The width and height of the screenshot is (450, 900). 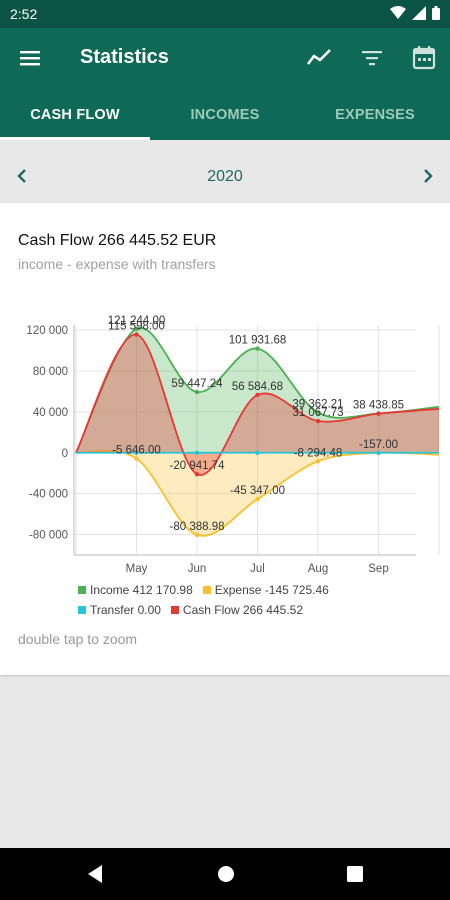 I want to click on series-line-cash-flow, so click(x=257, y=404).